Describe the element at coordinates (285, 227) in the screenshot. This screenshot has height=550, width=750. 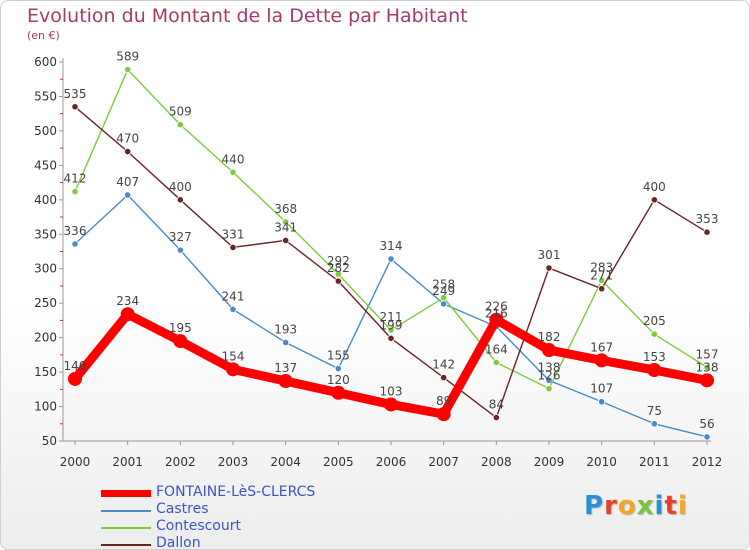
I see `data-label: 341` at that location.